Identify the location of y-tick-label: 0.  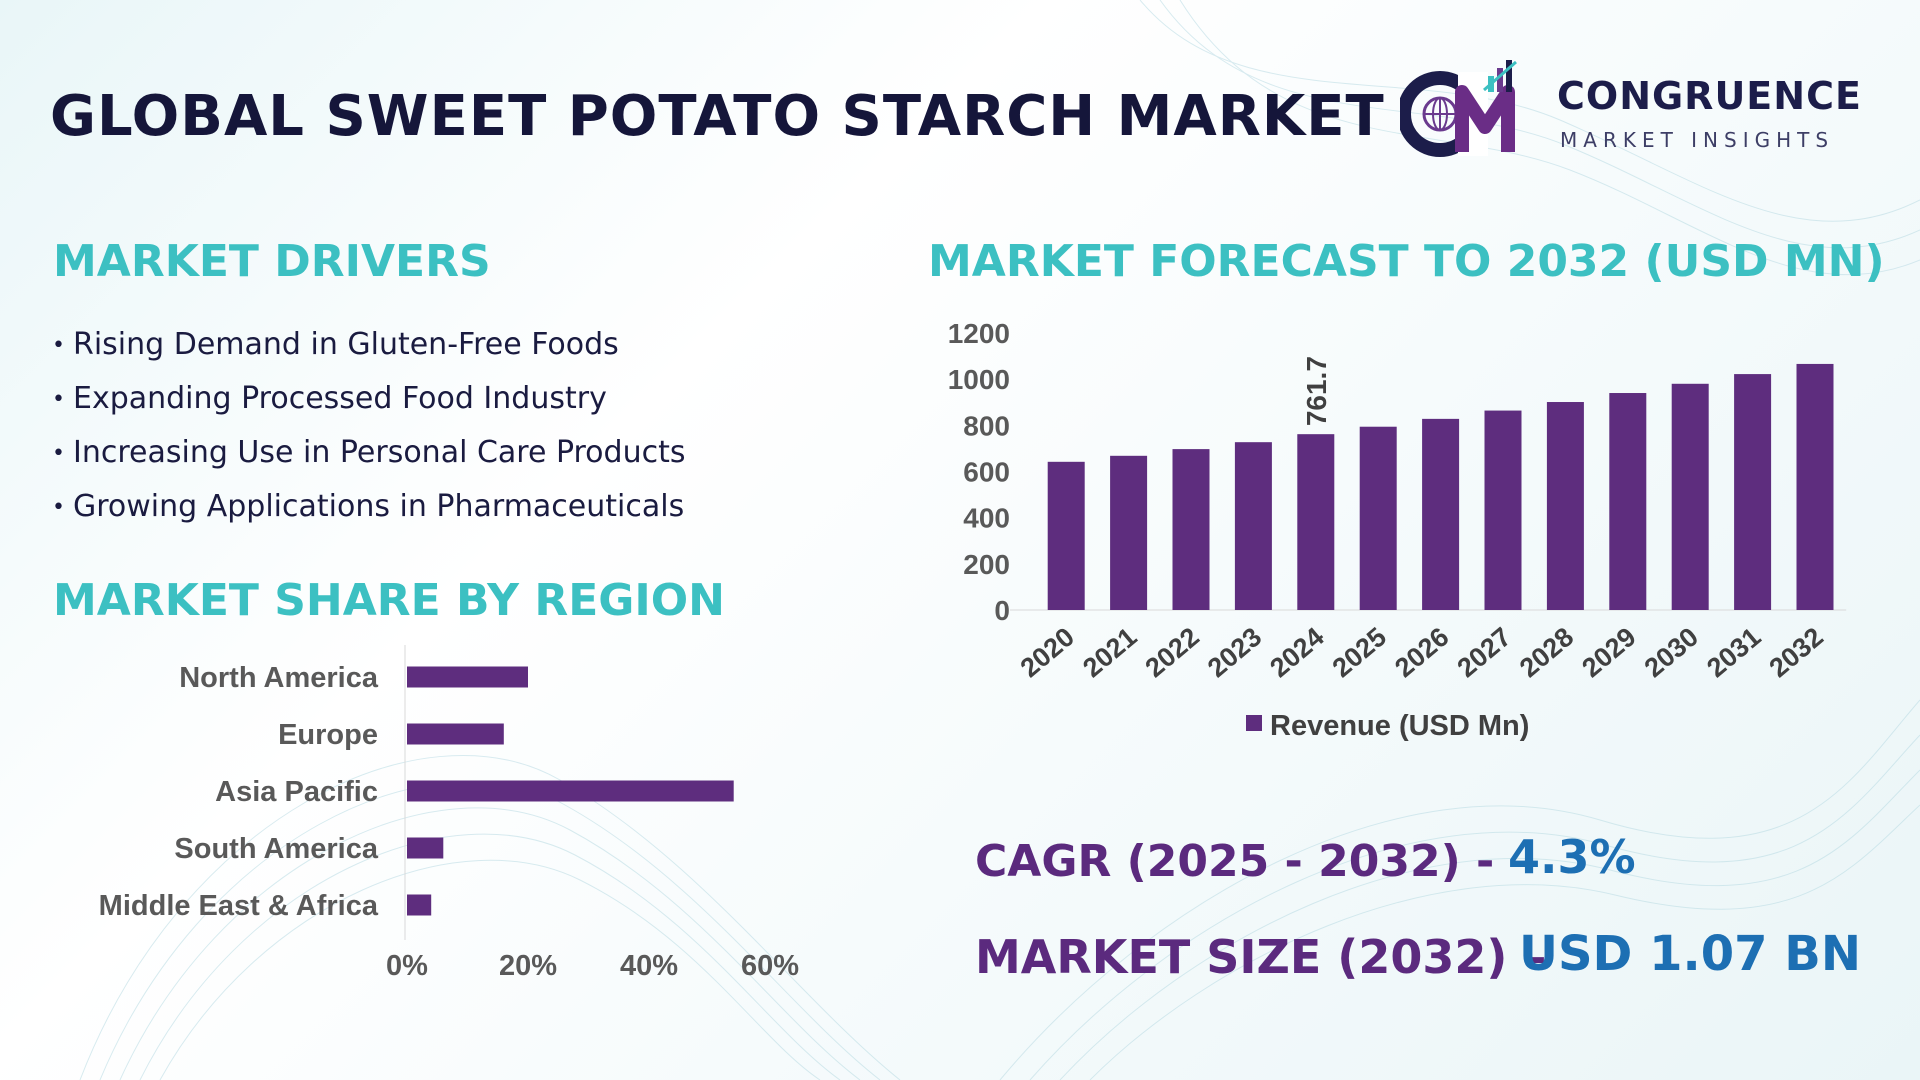
(1002, 610).